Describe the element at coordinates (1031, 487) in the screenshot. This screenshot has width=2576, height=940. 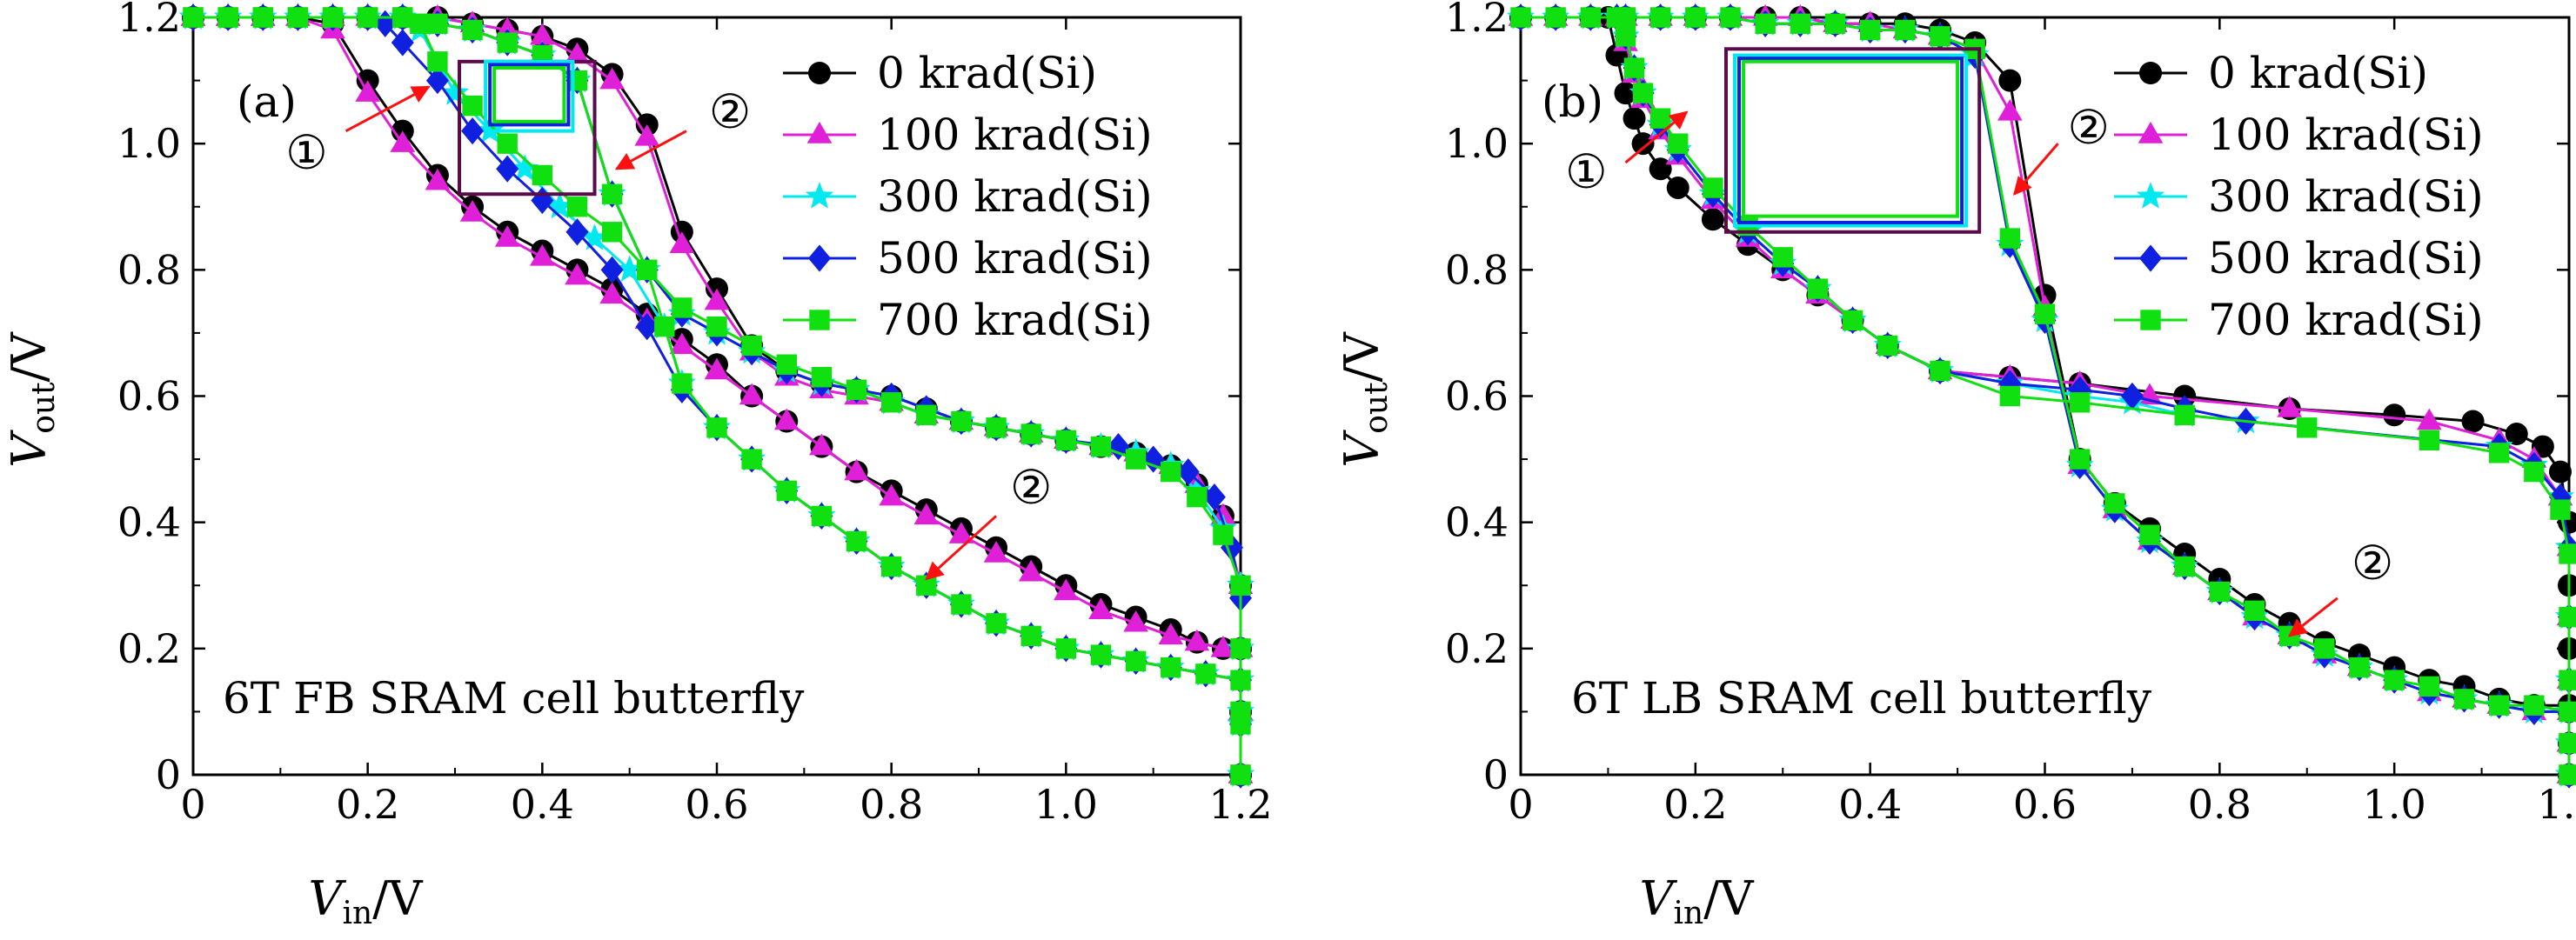
I see `annotation-mark: ②` at that location.